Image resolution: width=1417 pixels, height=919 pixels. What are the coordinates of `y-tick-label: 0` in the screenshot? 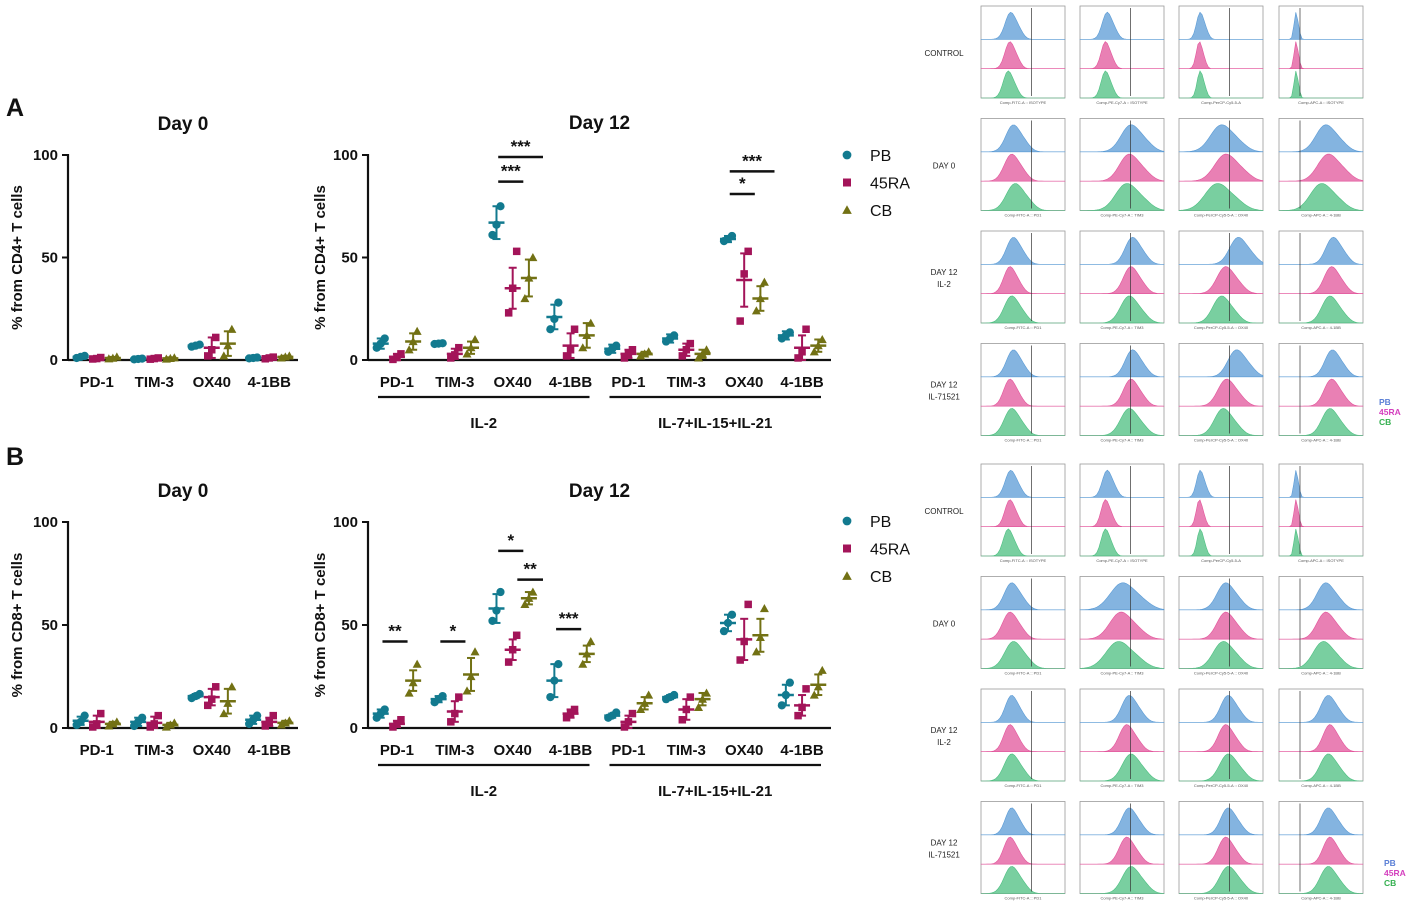 It's located at (54, 728).